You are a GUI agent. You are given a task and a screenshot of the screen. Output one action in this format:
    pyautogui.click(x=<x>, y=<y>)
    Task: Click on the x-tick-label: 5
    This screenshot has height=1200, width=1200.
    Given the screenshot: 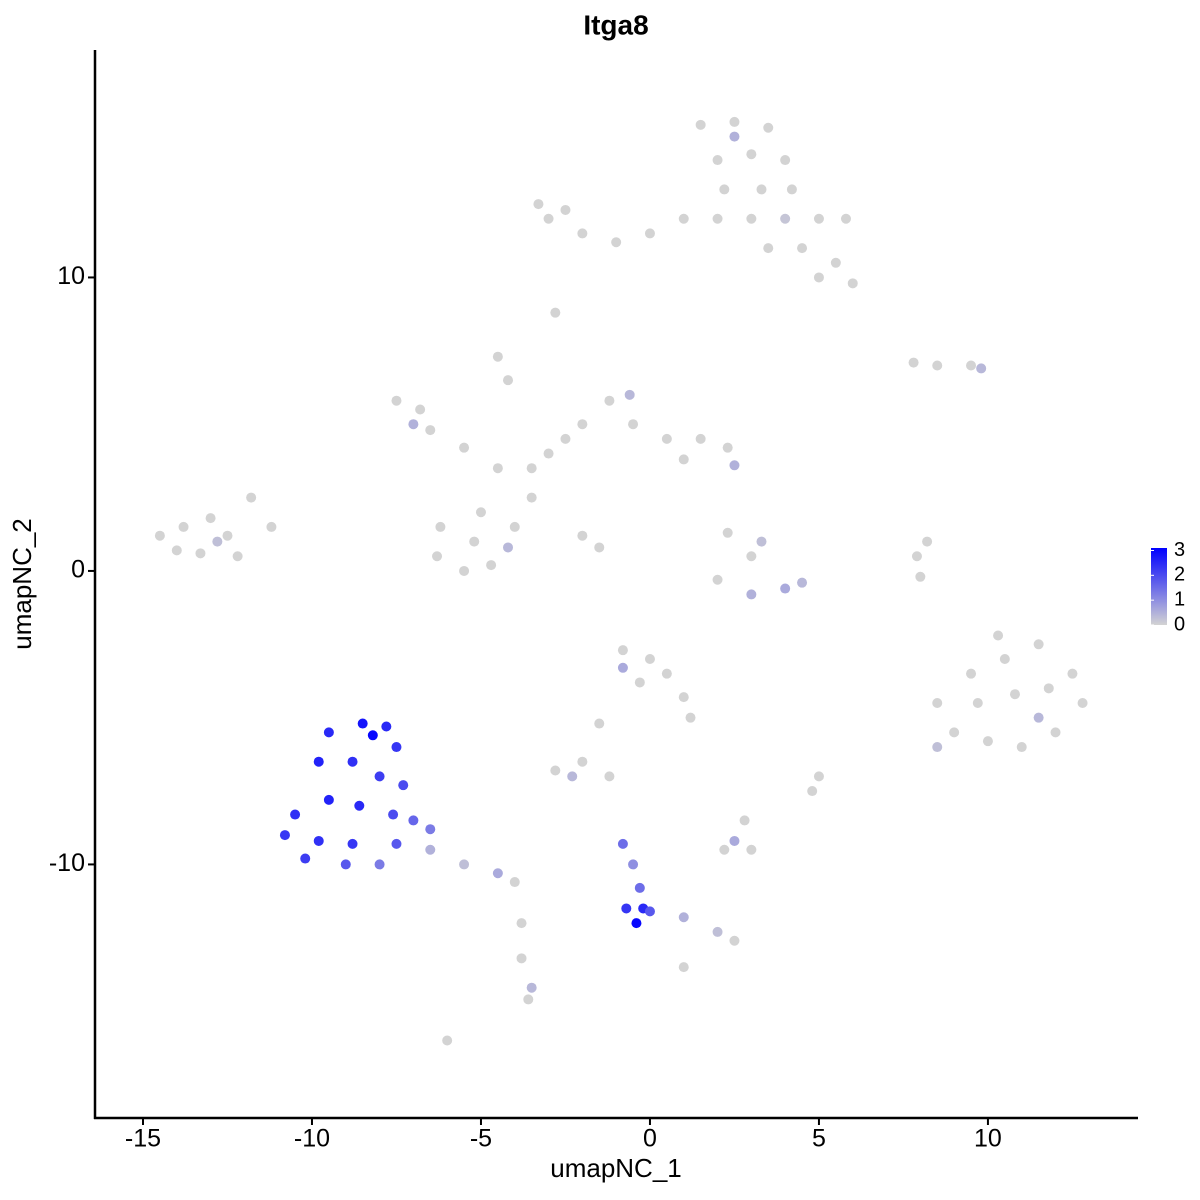 What is the action you would take?
    pyautogui.click(x=819, y=1139)
    